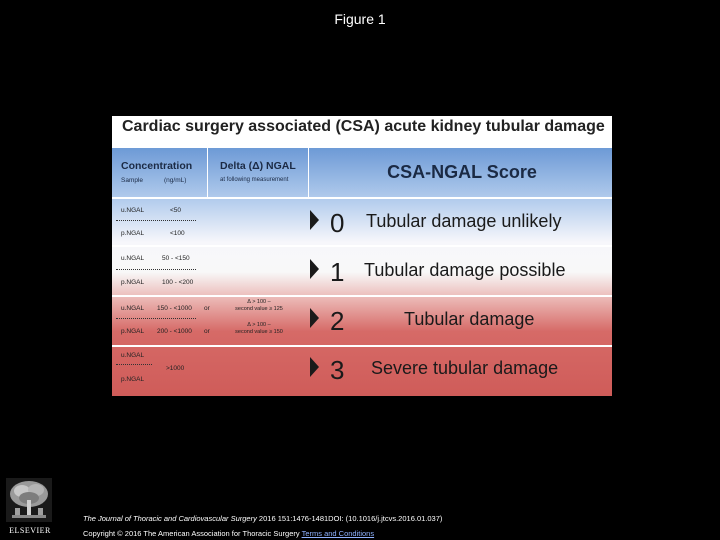 This screenshot has width=720, height=540. Describe the element at coordinates (29, 500) in the screenshot. I see `elsevier-tree-logo` at that location.